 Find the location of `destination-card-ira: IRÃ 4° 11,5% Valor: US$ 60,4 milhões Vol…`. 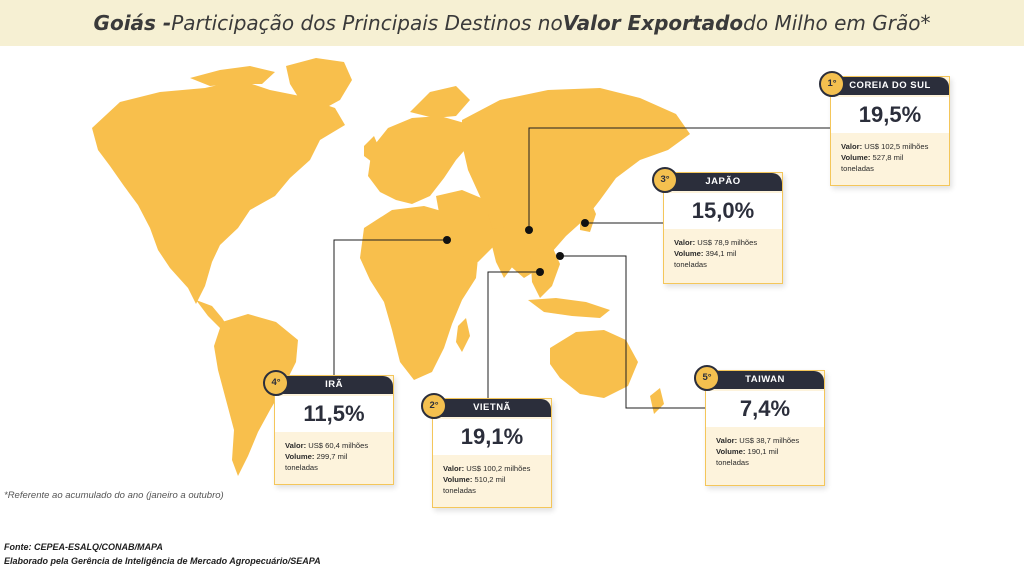

destination-card-ira: IRÃ 4° 11,5% Valor: US$ 60,4 milhões Vol… is located at coordinates (328, 427).